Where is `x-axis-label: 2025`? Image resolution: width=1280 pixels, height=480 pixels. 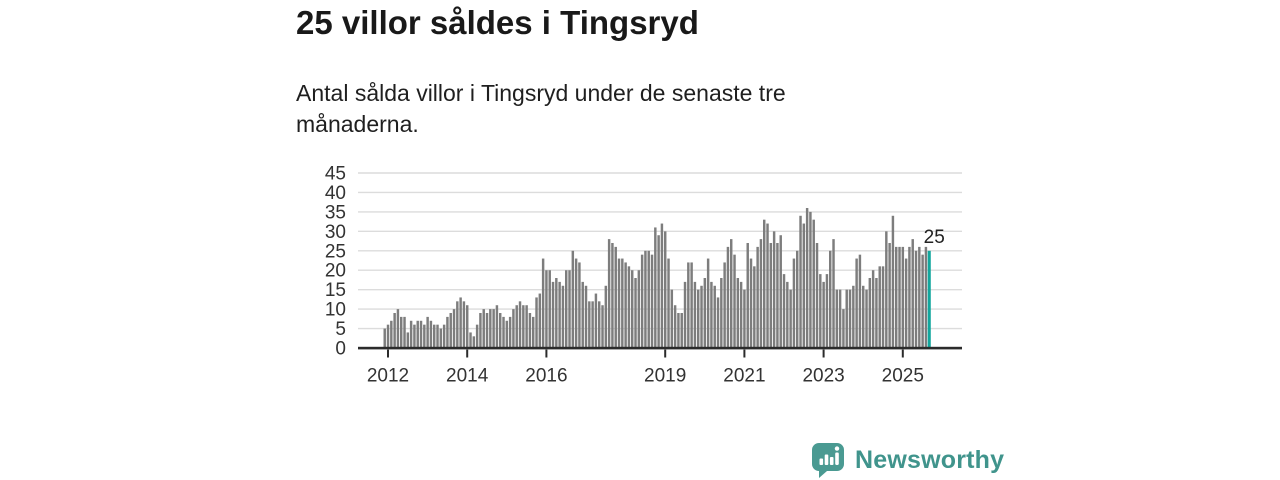
x-axis-label: 2025 is located at coordinates (903, 376).